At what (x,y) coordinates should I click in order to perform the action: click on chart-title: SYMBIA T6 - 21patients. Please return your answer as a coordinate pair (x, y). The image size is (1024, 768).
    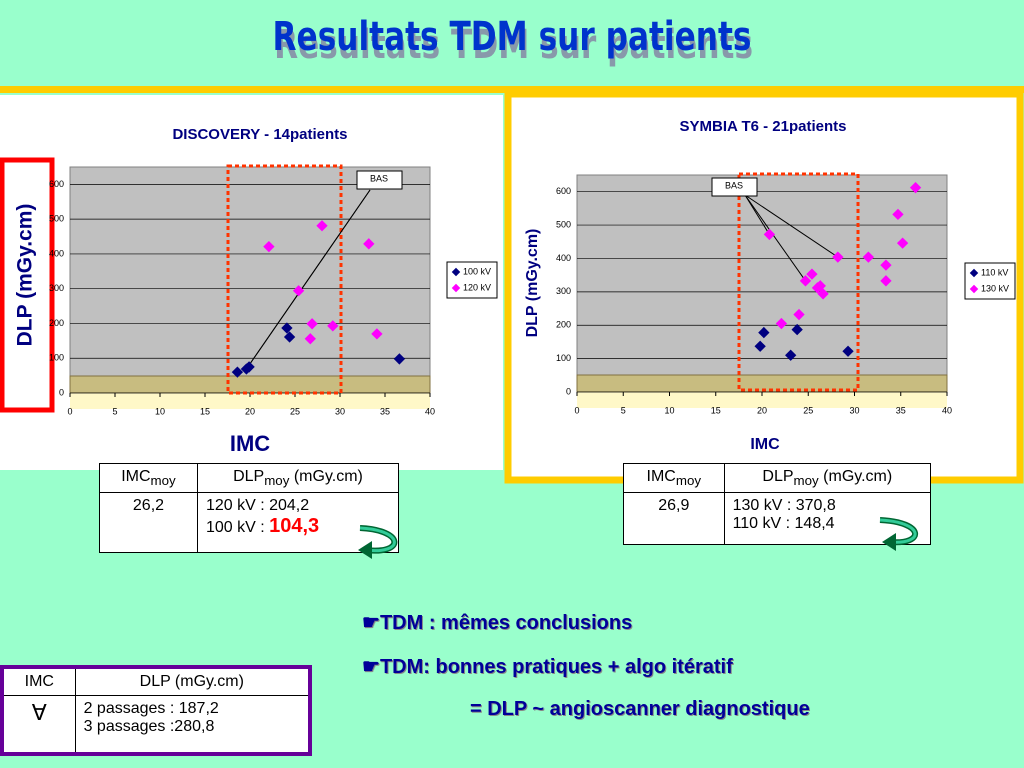
    Looking at the image, I should click on (763, 126).